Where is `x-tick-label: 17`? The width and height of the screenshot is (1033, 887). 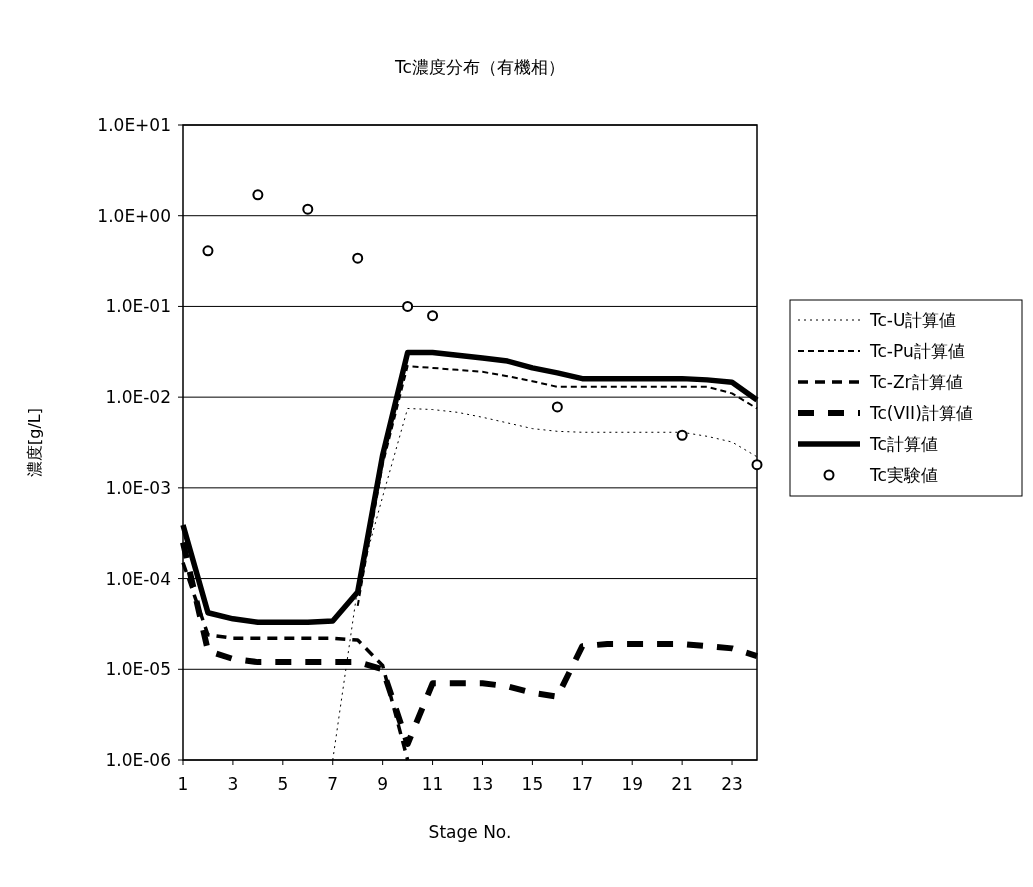
x-tick-label: 17 is located at coordinates (582, 784).